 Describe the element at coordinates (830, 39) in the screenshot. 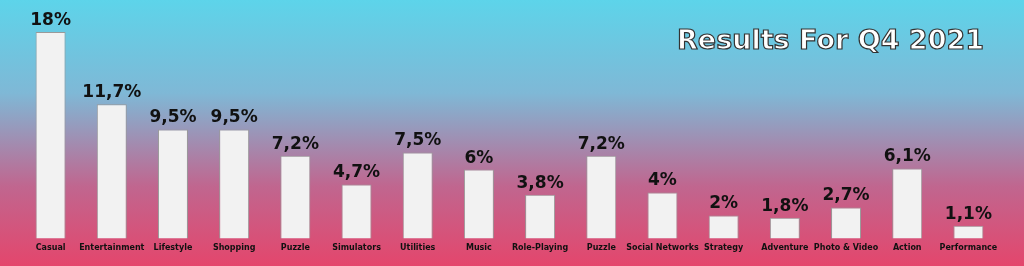

I see `chart-title: Results For Q4 2021` at that location.